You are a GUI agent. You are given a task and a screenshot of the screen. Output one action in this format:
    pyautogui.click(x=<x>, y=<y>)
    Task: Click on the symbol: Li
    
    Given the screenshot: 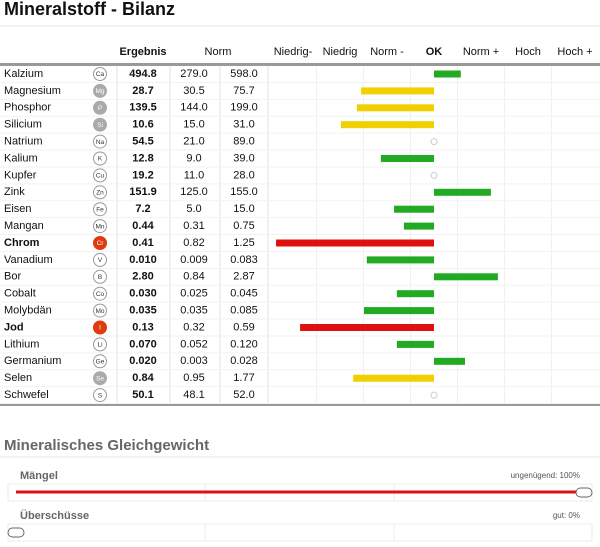 What is the action you would take?
    pyautogui.click(x=99, y=345)
    